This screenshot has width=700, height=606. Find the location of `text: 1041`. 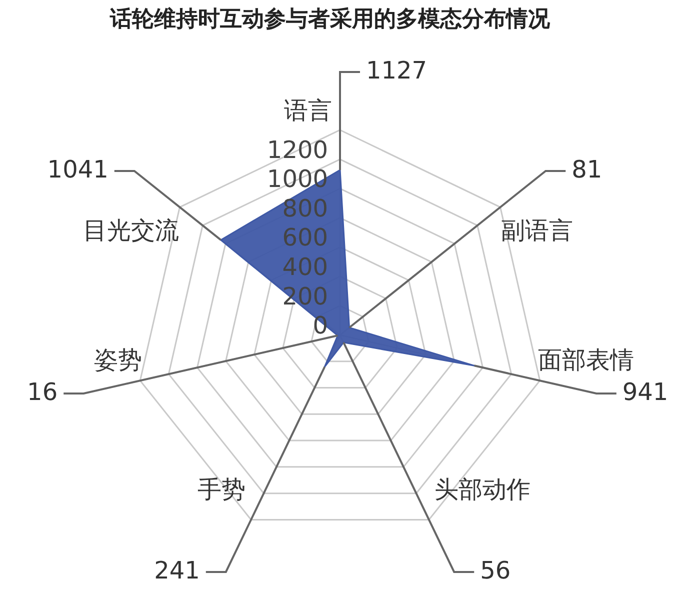

text: 1041 is located at coordinates (77, 170).